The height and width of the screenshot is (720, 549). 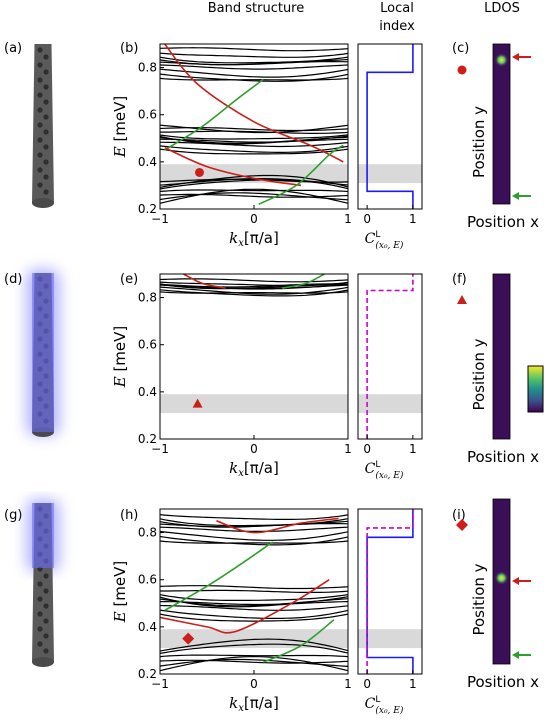 I want to click on y-tick-label: 0.8, so click(x=147, y=533).